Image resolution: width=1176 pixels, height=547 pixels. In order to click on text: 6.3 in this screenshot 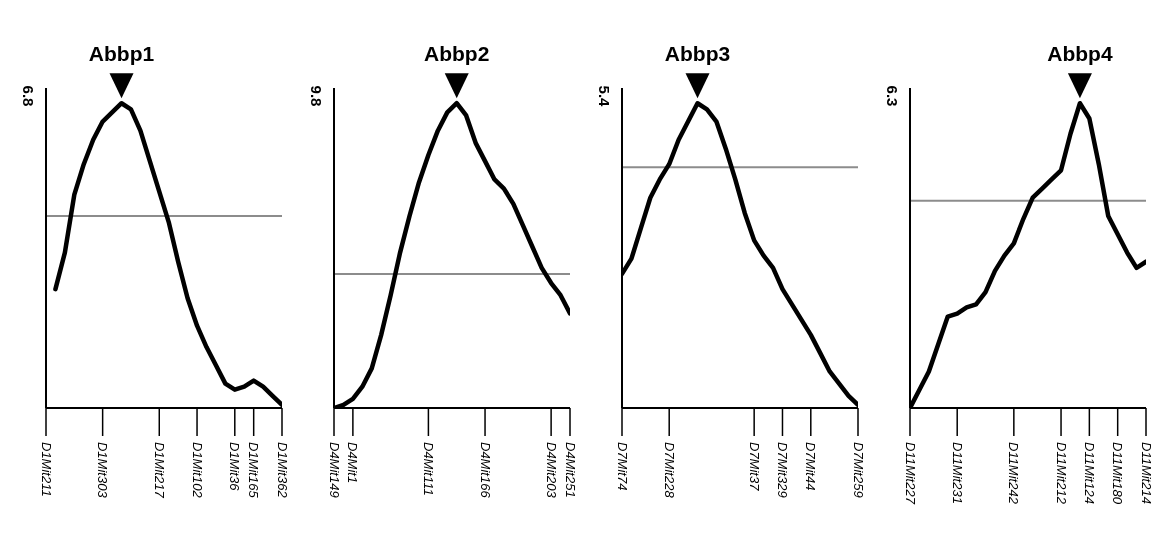, I will do `click(892, 96)`.